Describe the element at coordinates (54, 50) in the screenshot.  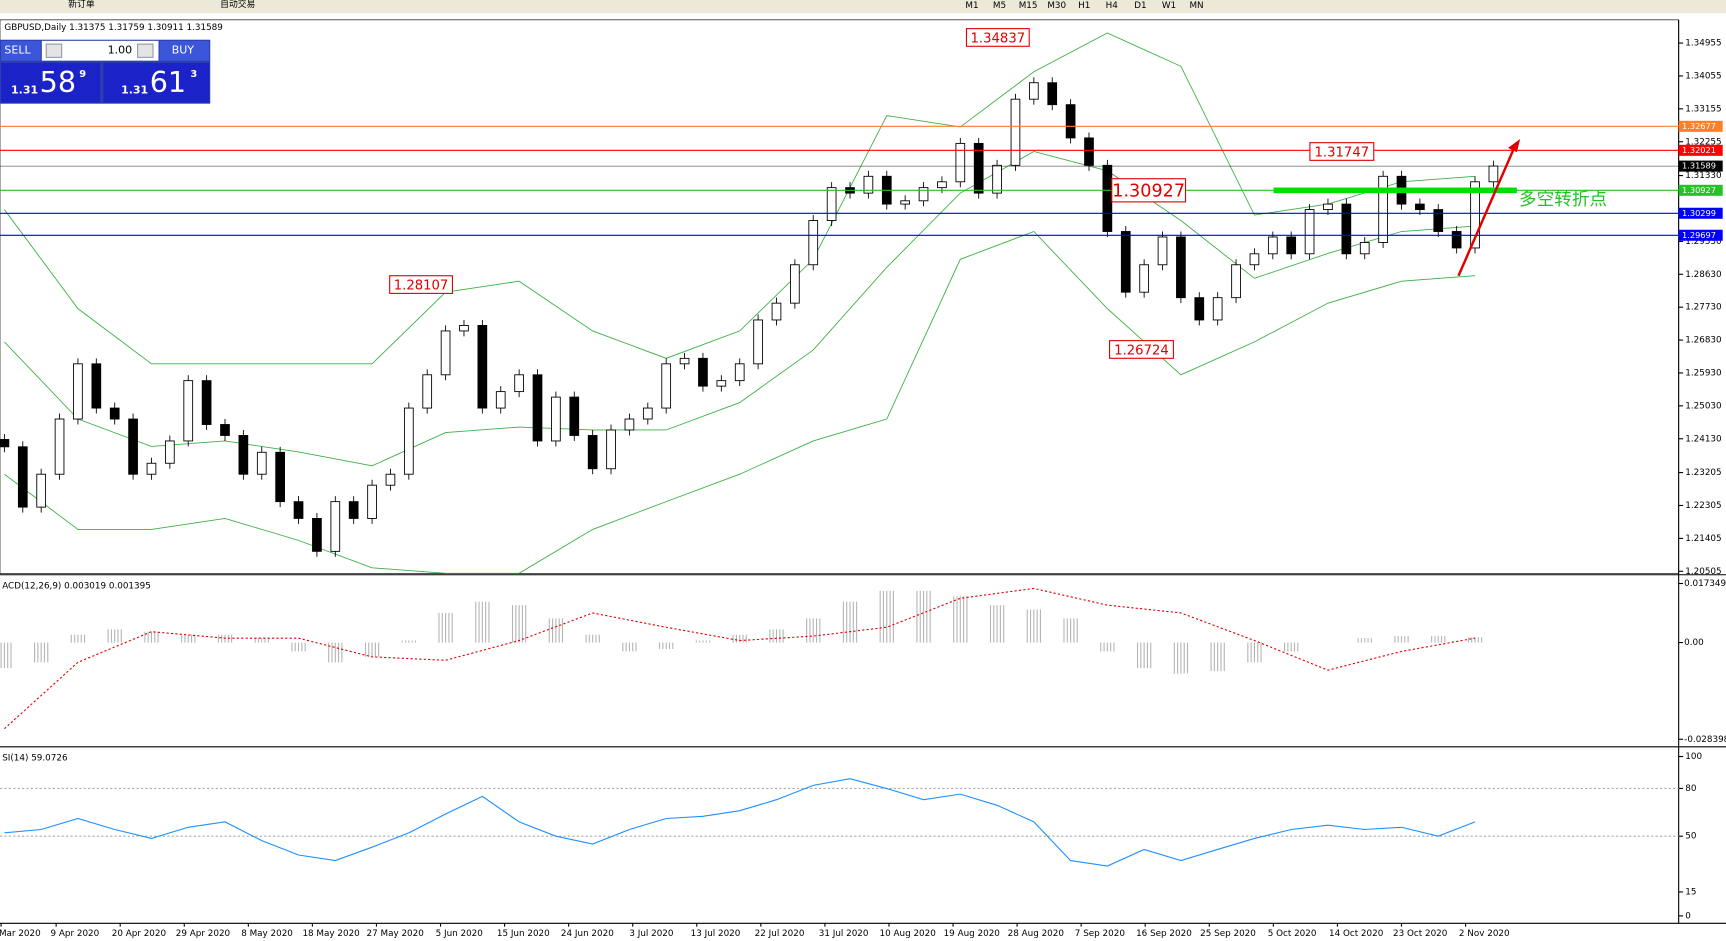
I see `spin-down` at that location.